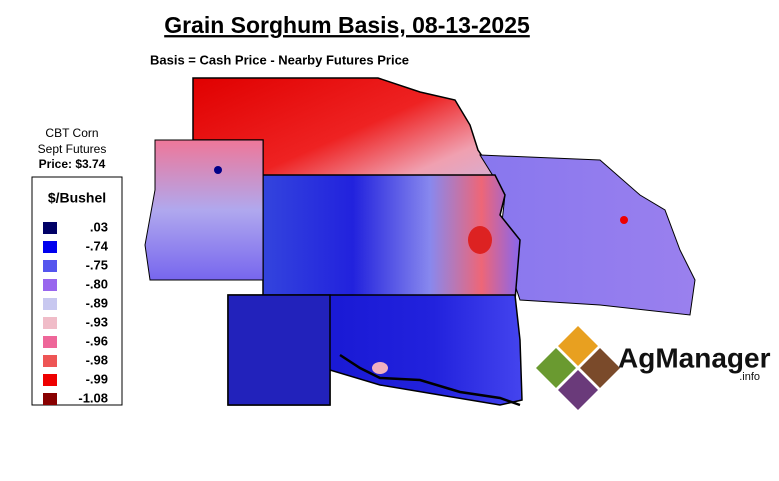  Describe the element at coordinates (97, 321) in the screenshot. I see `legend-label: -.93` at that location.